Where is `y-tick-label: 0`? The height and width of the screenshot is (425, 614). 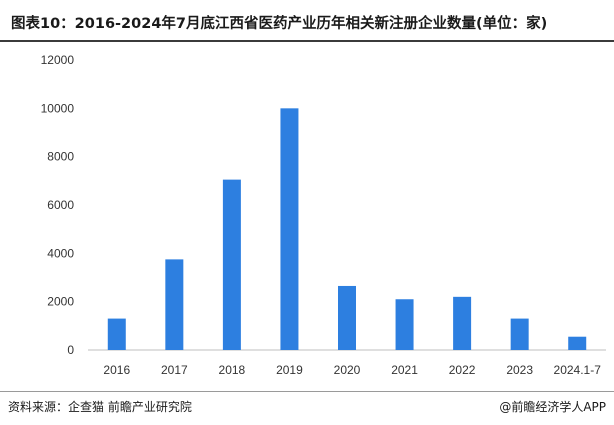
y-tick-label: 0 is located at coordinates (70, 350).